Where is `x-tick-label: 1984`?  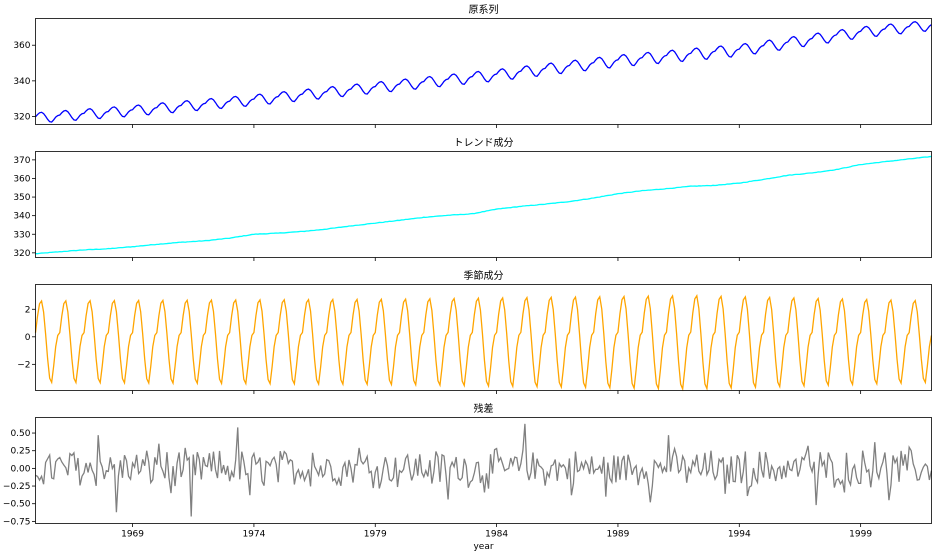 x-tick-label: 1984 is located at coordinates (496, 535).